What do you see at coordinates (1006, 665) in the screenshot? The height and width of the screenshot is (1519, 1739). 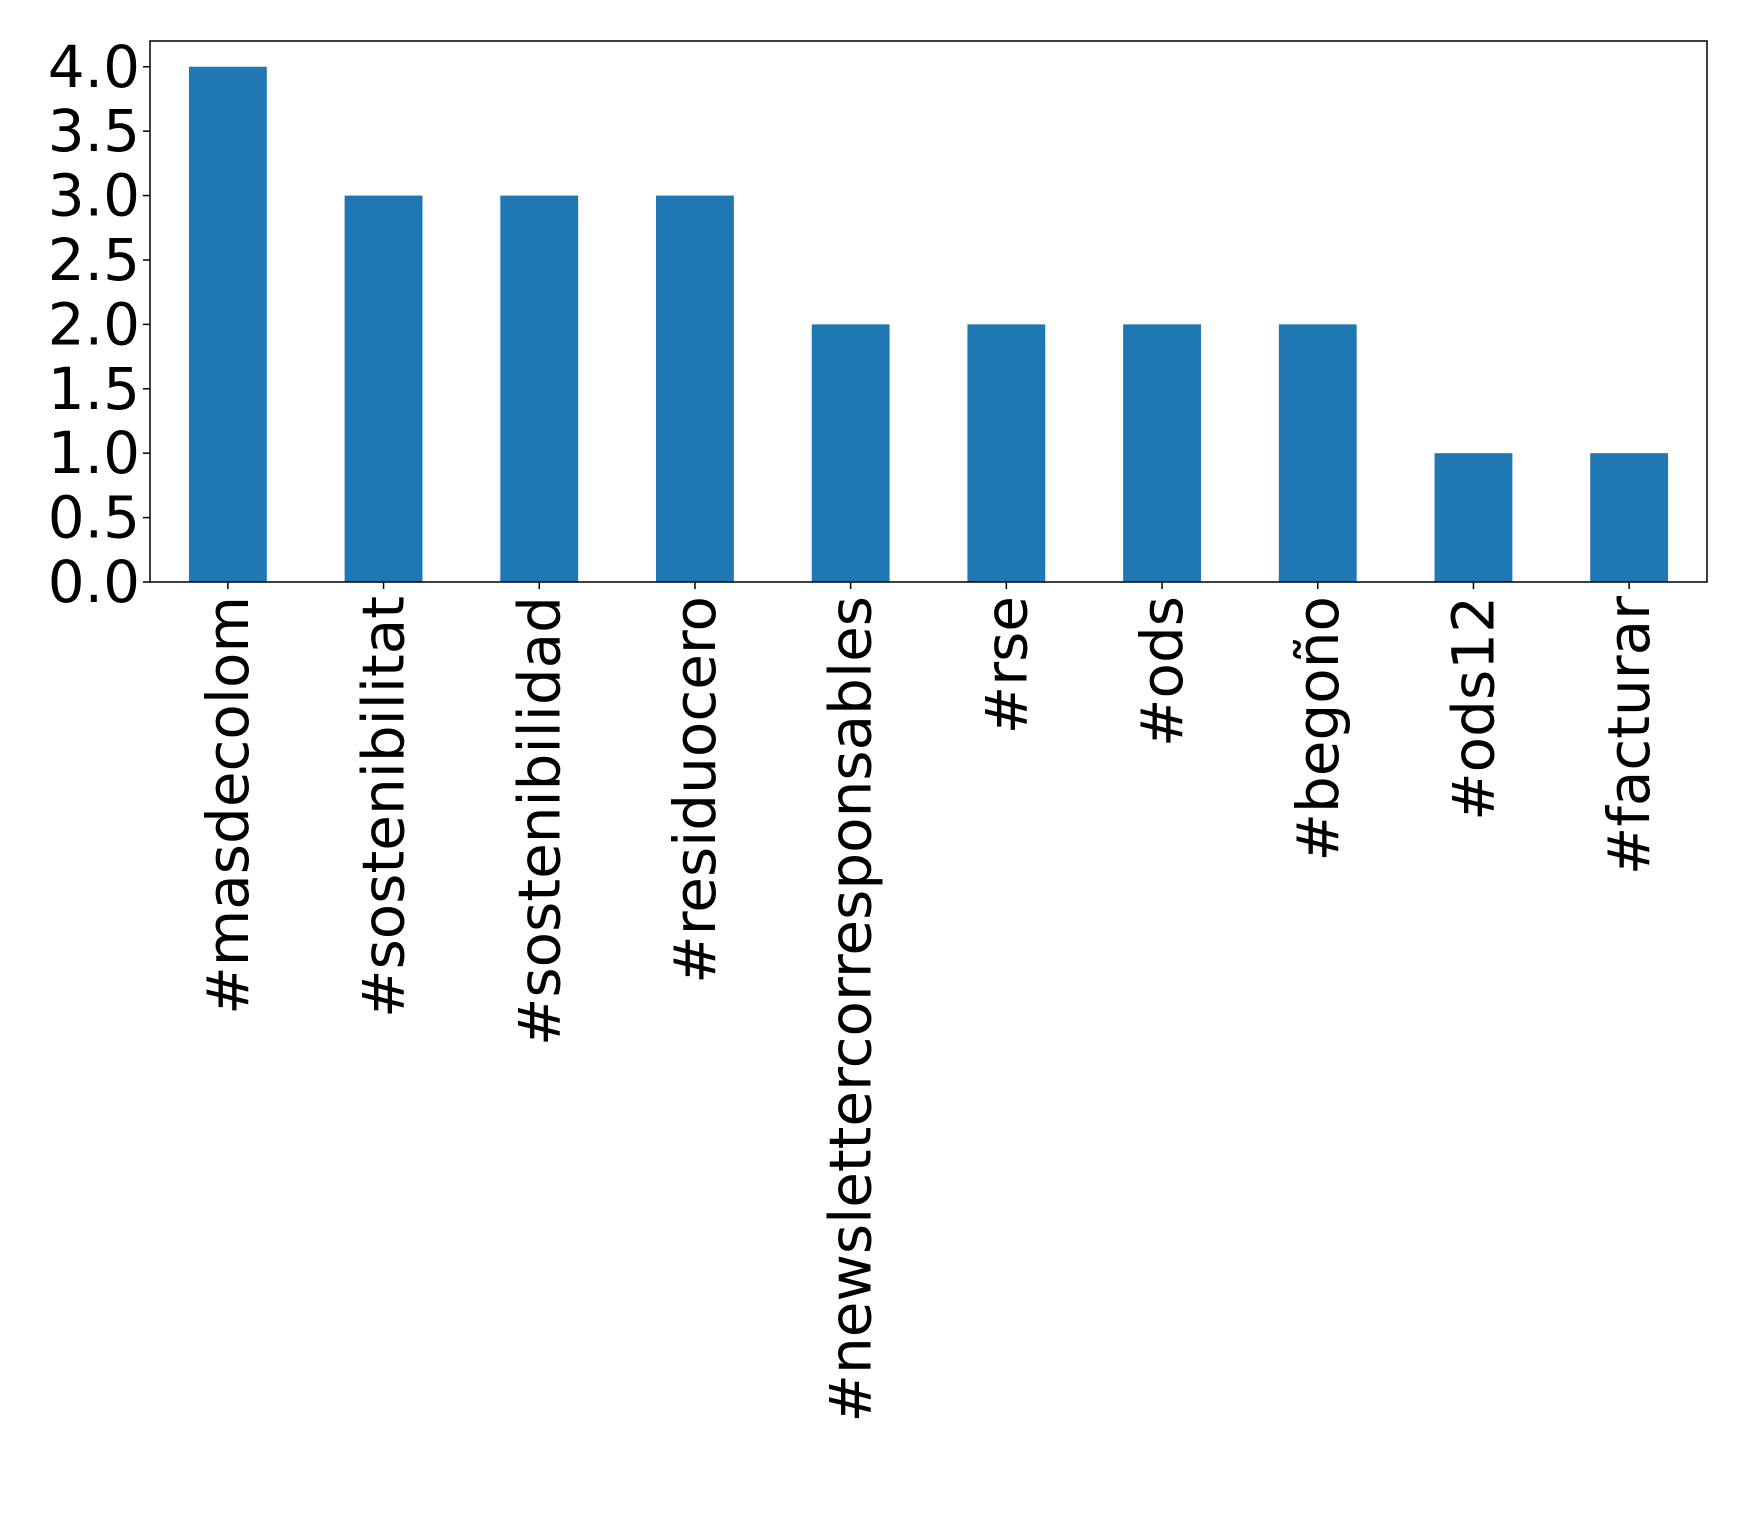 I see `x-tick-label: #rse` at bounding box center [1006, 665].